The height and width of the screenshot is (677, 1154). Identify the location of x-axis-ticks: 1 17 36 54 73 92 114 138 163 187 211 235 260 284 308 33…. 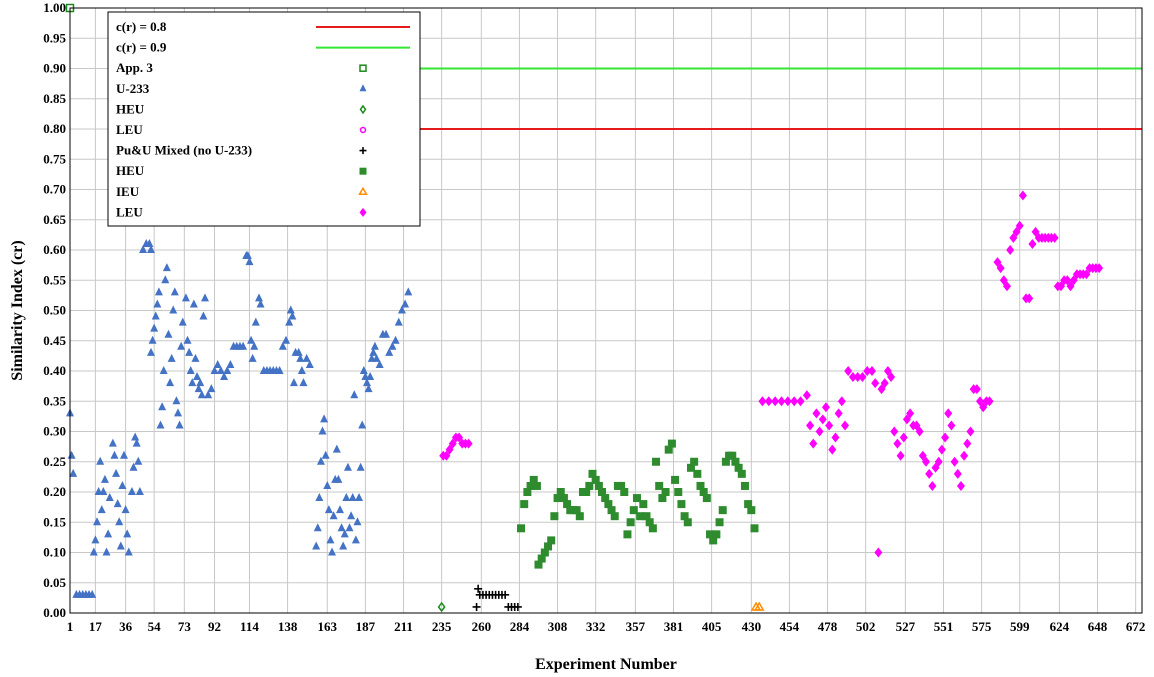
(606, 626).